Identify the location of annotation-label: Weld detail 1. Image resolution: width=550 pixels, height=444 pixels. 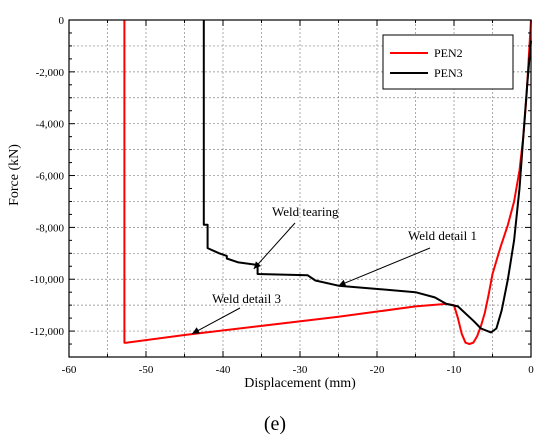
(442, 235).